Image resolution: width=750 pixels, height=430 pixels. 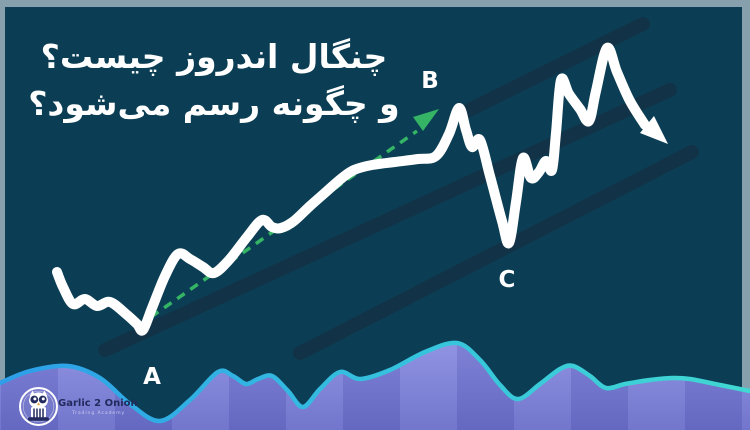 I want to click on point-label-c: C, so click(x=507, y=280).